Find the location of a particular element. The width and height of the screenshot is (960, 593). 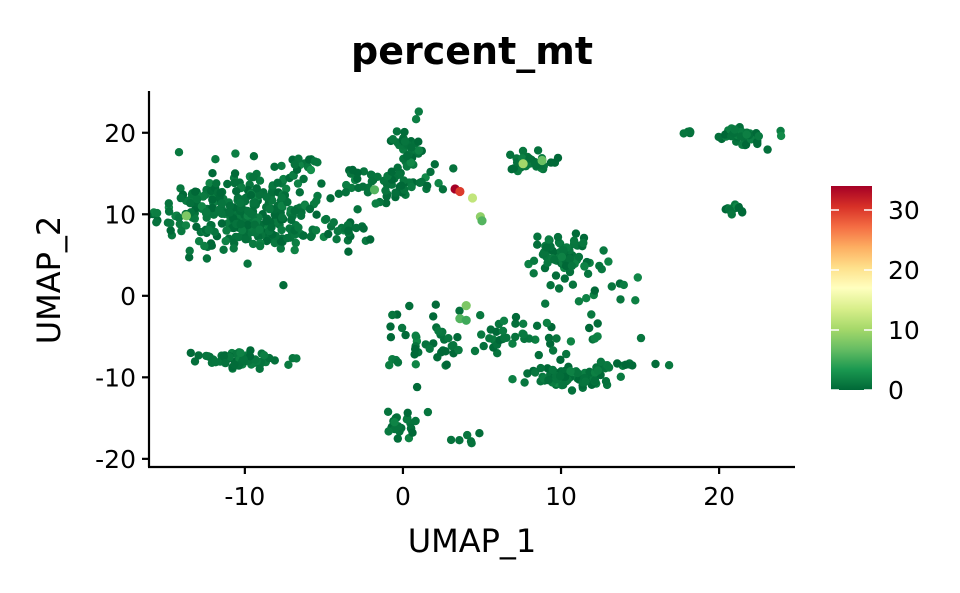

color-legend-bar is located at coordinates (851, 288).